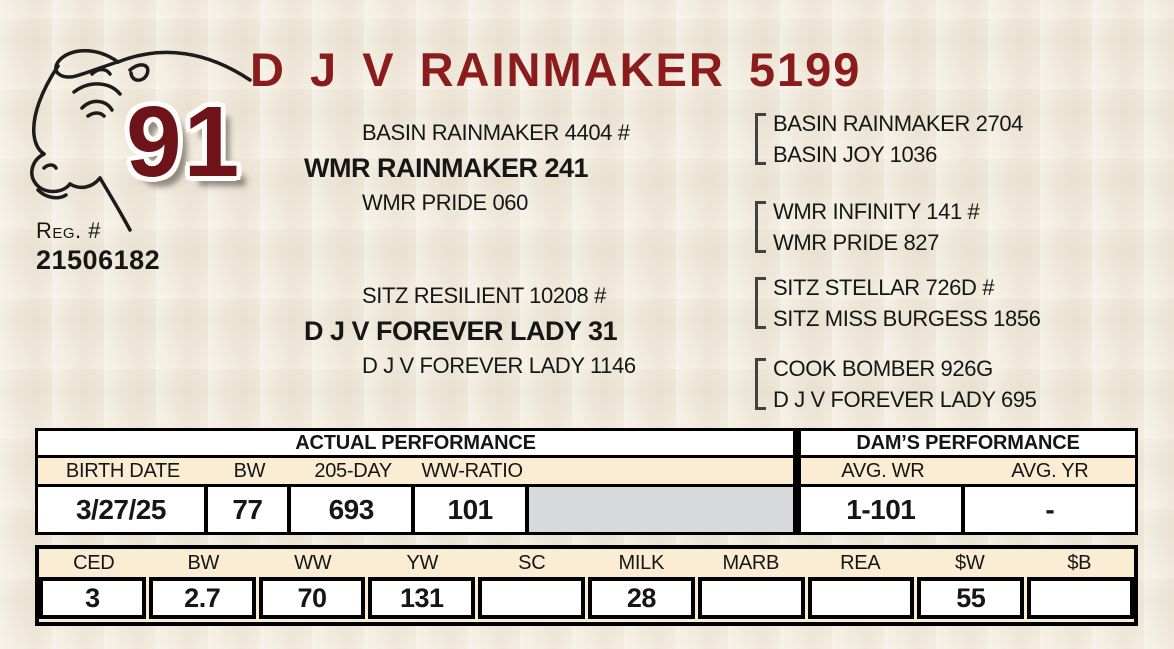  What do you see at coordinates (1050, 470) in the screenshot?
I see `column-header: AVG. YR` at bounding box center [1050, 470].